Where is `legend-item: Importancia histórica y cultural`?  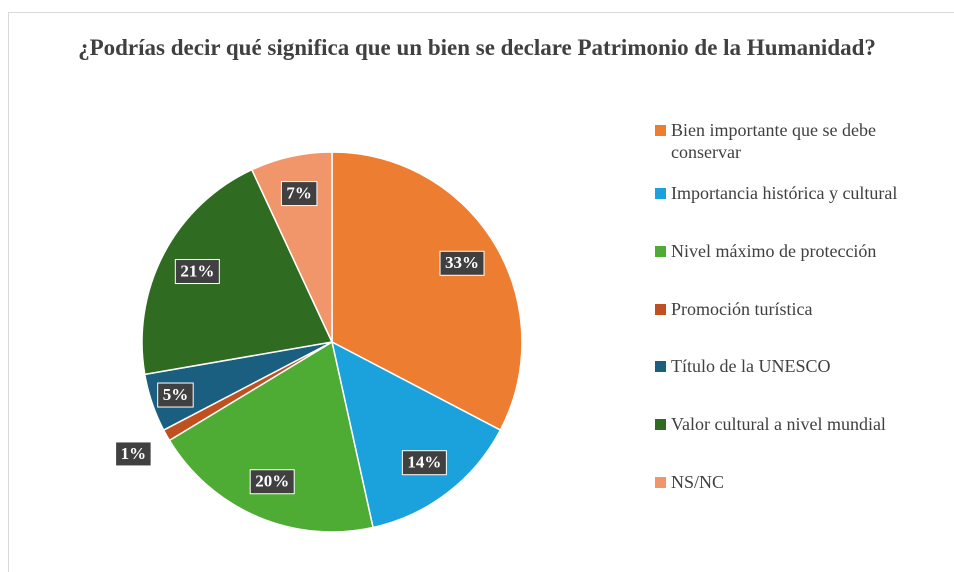
legend-item: Importancia histórica y cultural is located at coordinates (800, 193).